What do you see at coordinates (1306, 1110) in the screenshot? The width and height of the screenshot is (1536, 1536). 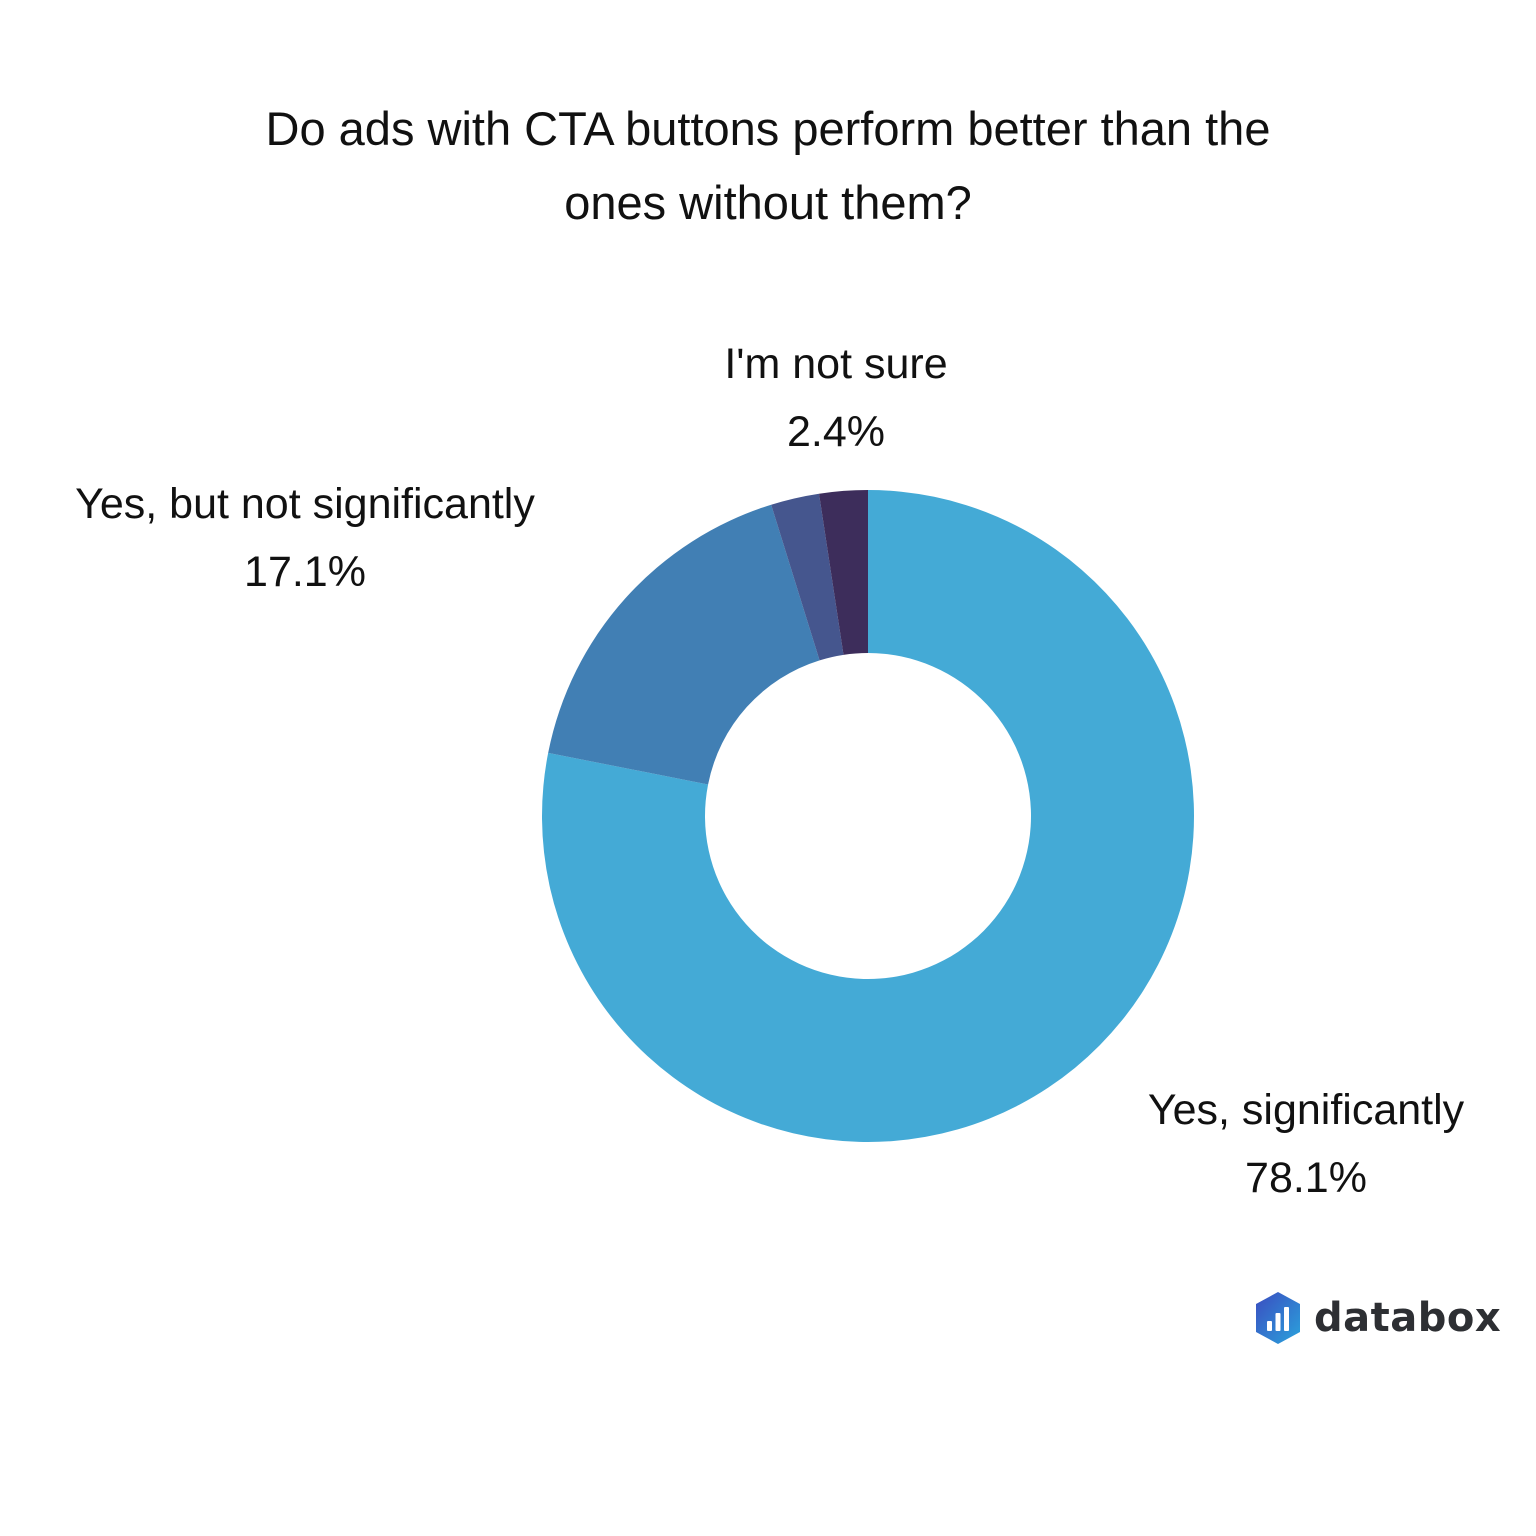 I see `label-yes-significantly-name: Yes, significantly` at bounding box center [1306, 1110].